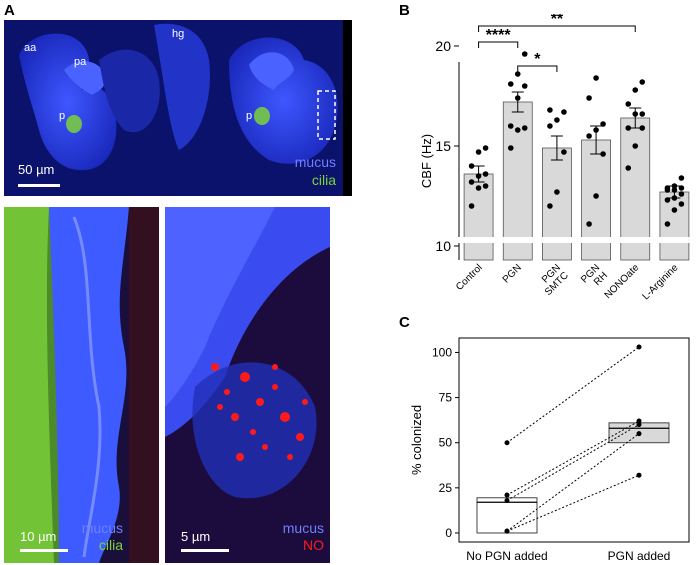  Describe the element at coordinates (9, 10) in the screenshot. I see `panel-letter-a: A` at that location.